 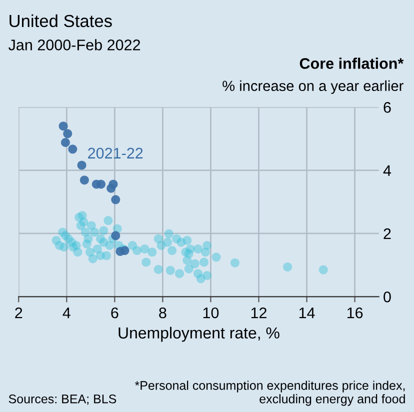 I want to click on y-tick-label: 2, so click(x=387, y=233).